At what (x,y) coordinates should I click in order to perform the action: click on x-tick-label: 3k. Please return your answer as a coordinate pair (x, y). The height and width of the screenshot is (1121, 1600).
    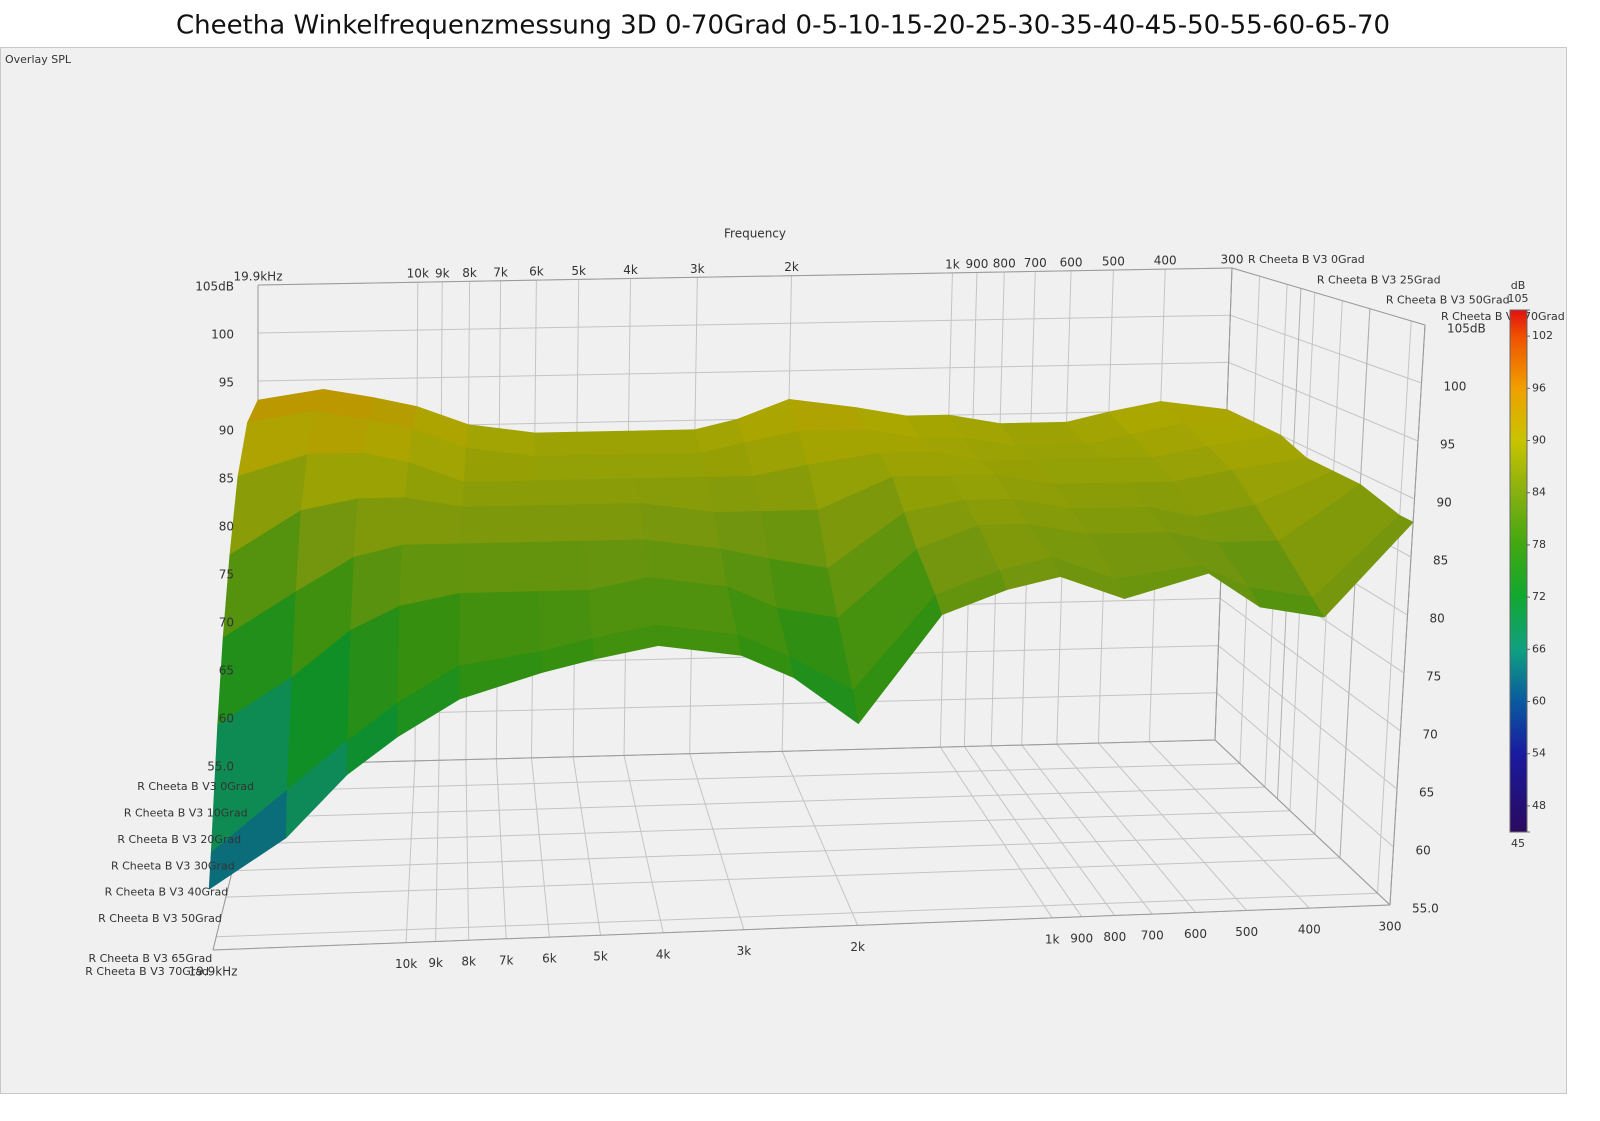
    Looking at the image, I should click on (744, 951).